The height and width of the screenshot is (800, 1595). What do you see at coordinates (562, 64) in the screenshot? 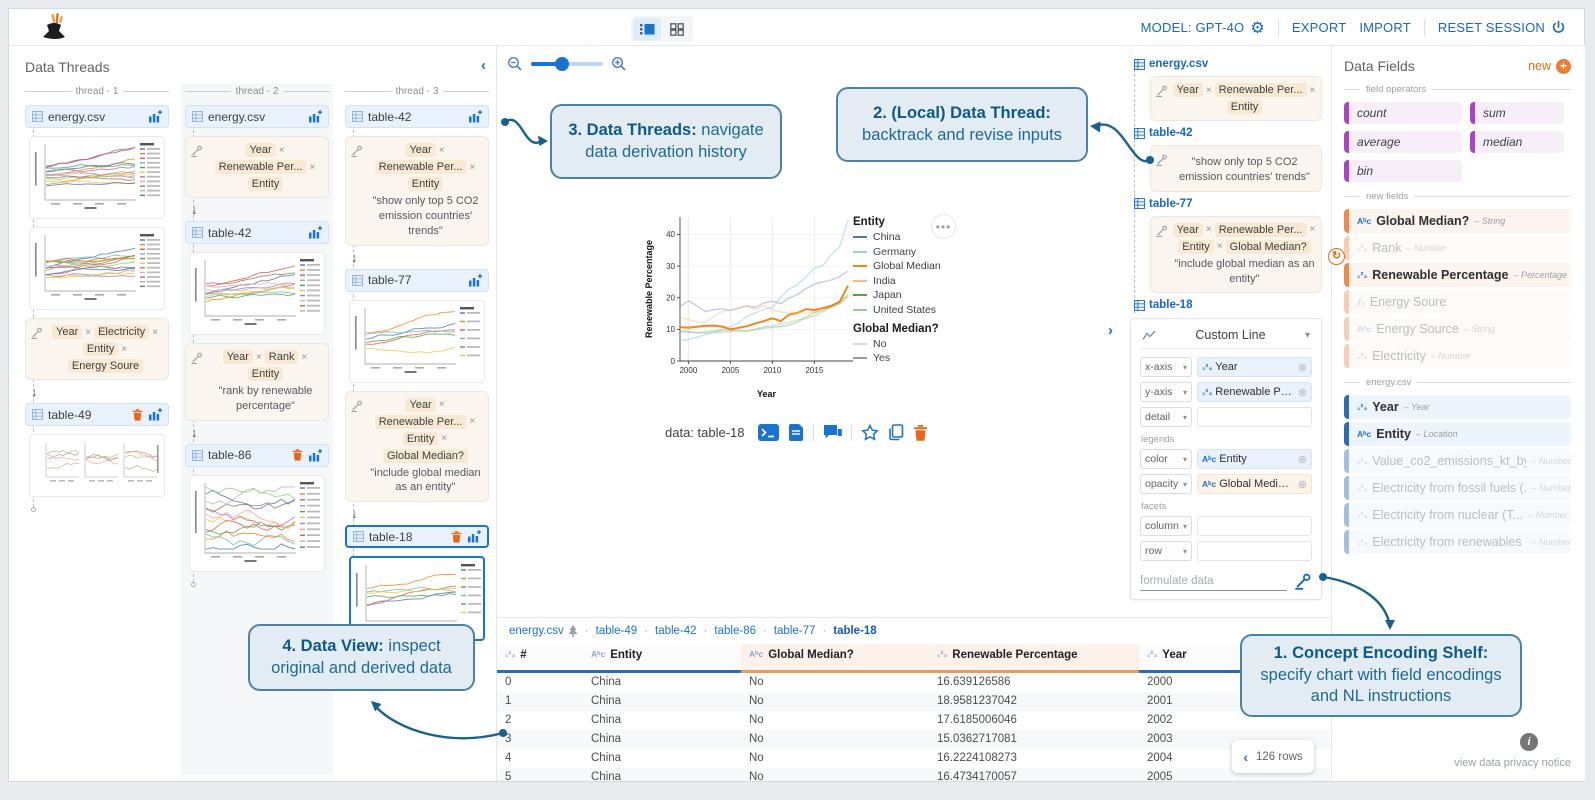
I see `zoom-slider-thumb` at bounding box center [562, 64].